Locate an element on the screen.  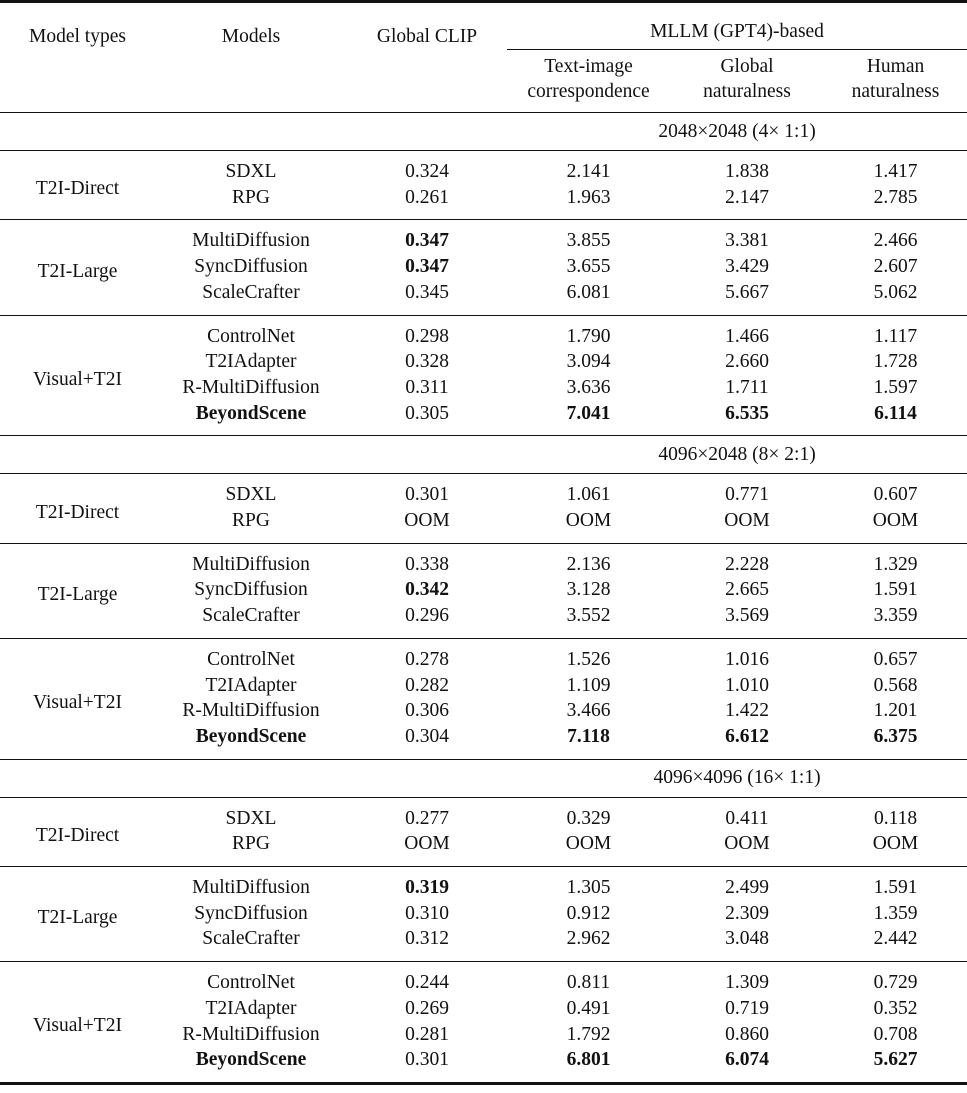
global-clip-cell: 0.261 is located at coordinates (427, 202).